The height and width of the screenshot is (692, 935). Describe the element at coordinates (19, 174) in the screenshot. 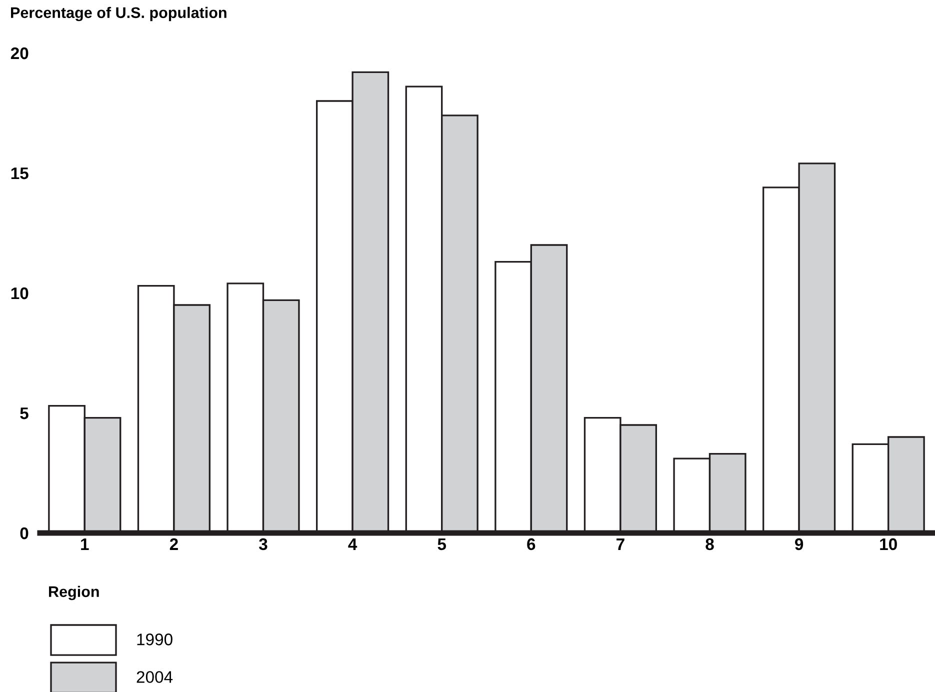

I see `y-tick-label: 15` at that location.